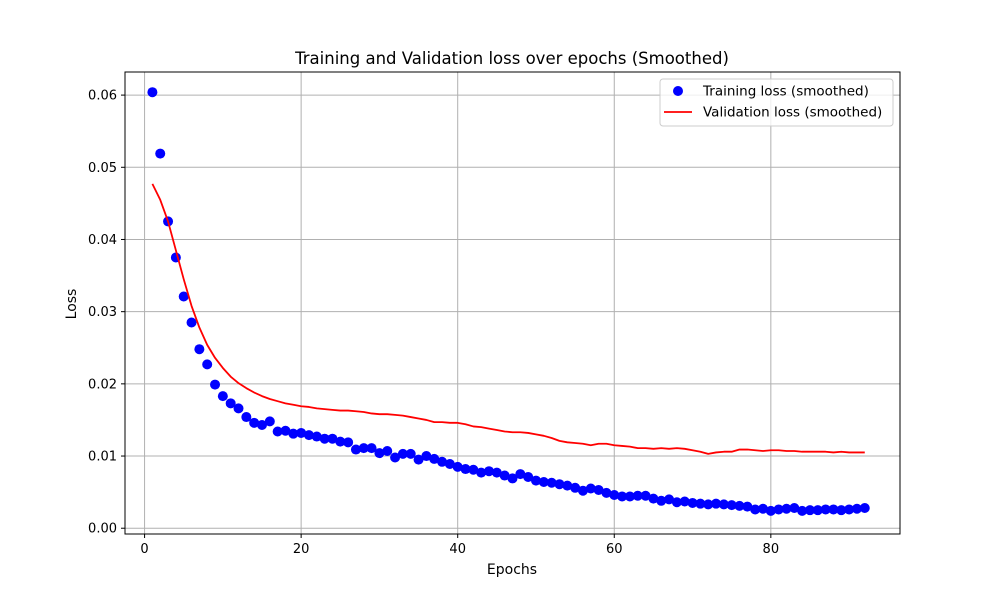 The image size is (1000, 600). I want to click on x-tick-label: 60, so click(614, 549).